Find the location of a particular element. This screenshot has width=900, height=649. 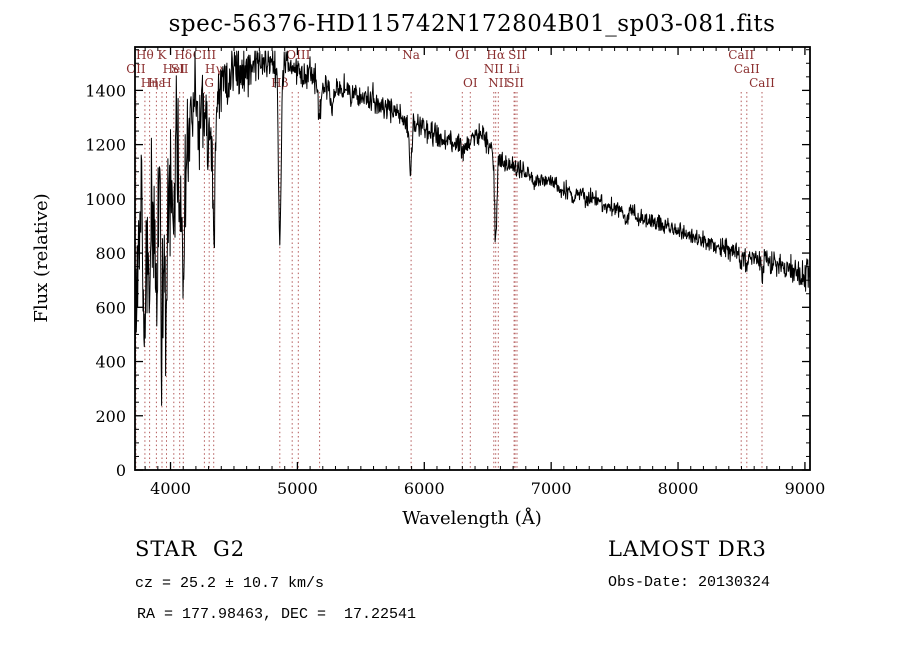

line-label-4340: Hγ is located at coordinates (214, 69).